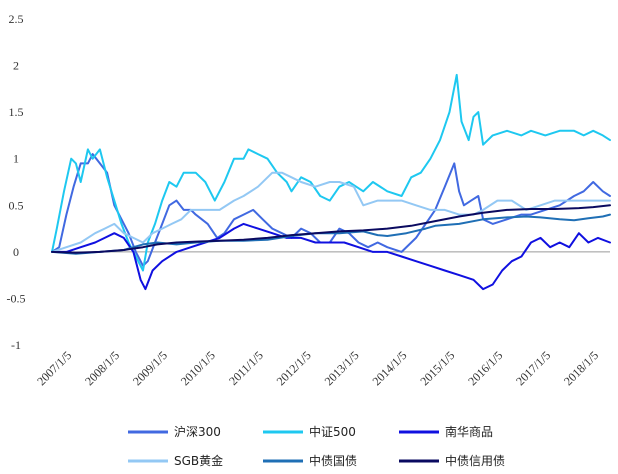 This screenshot has width=618, height=474. I want to click on x-tick-label: 2012/1/5, so click(294, 368).